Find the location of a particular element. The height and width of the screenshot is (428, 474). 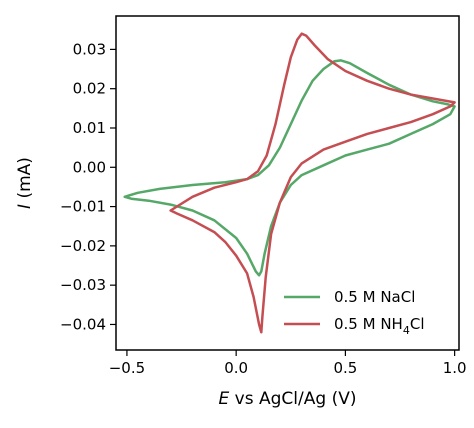

legend-label-nh4cl: 0.5 M NH4Cl is located at coordinates (379, 326).